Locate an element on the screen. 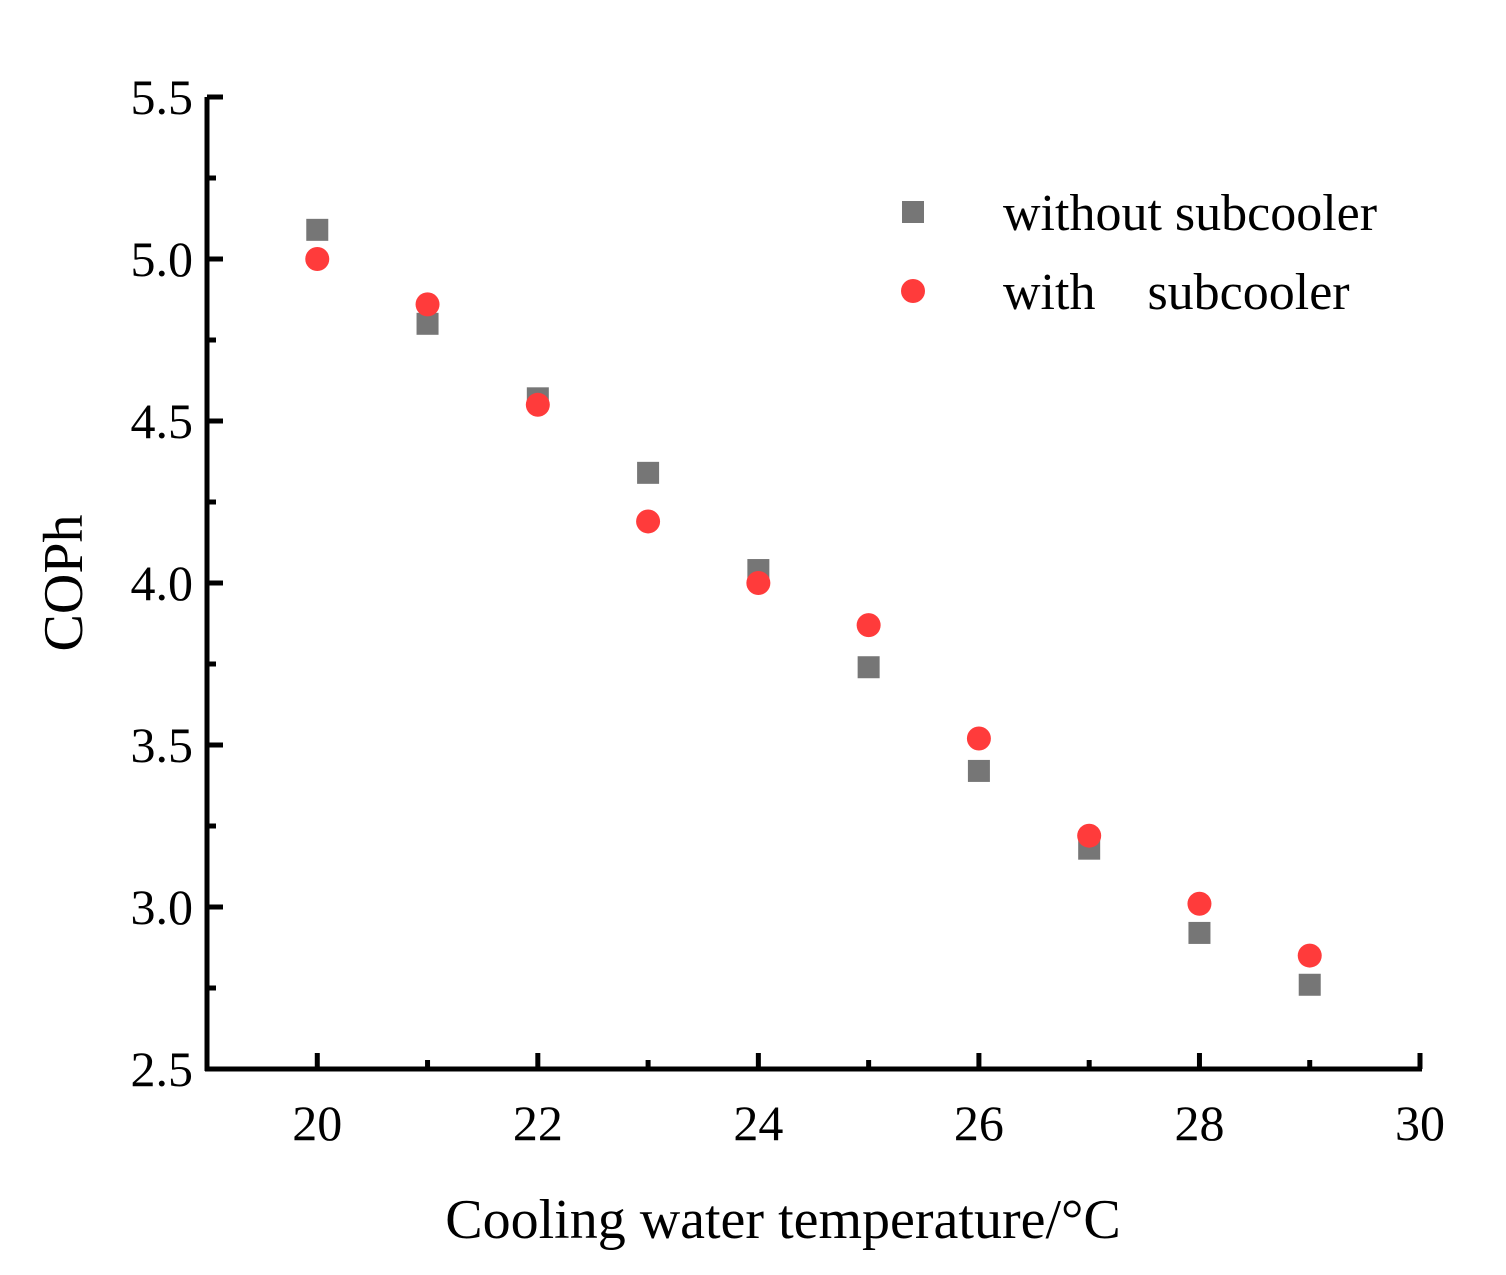 The height and width of the screenshot is (1275, 1506). legend-circle-marker is located at coordinates (913, 291).